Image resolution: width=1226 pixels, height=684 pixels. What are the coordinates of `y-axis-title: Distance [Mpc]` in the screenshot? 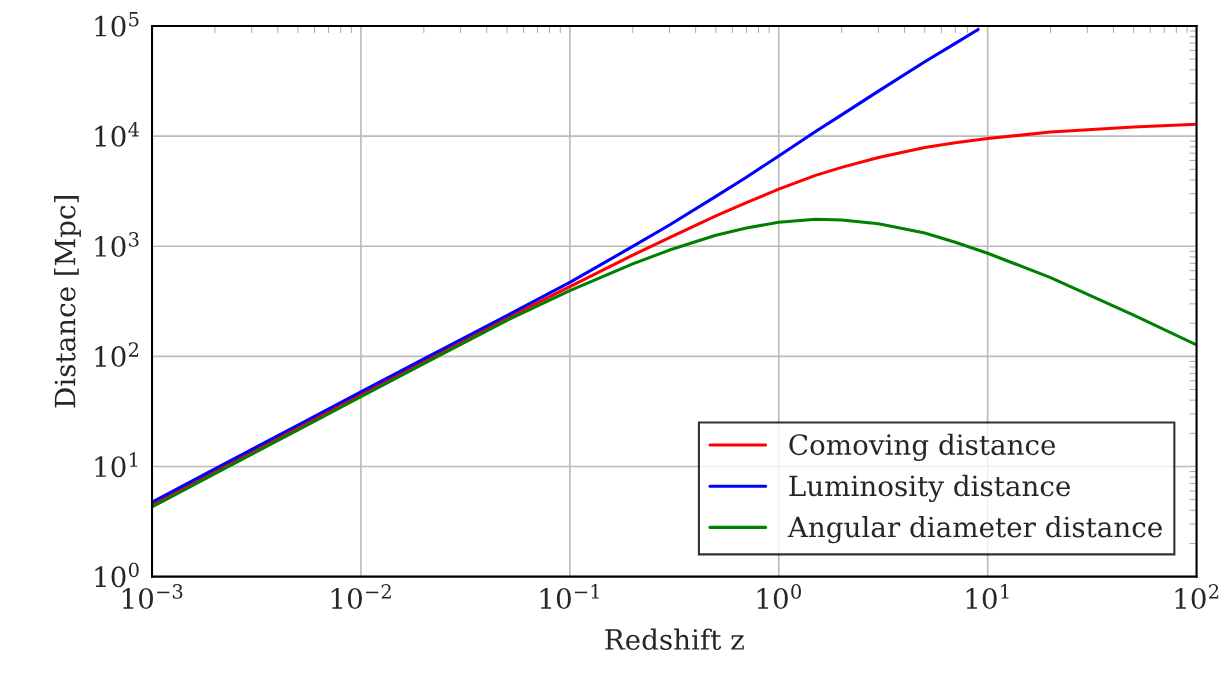 It's located at (67, 302).